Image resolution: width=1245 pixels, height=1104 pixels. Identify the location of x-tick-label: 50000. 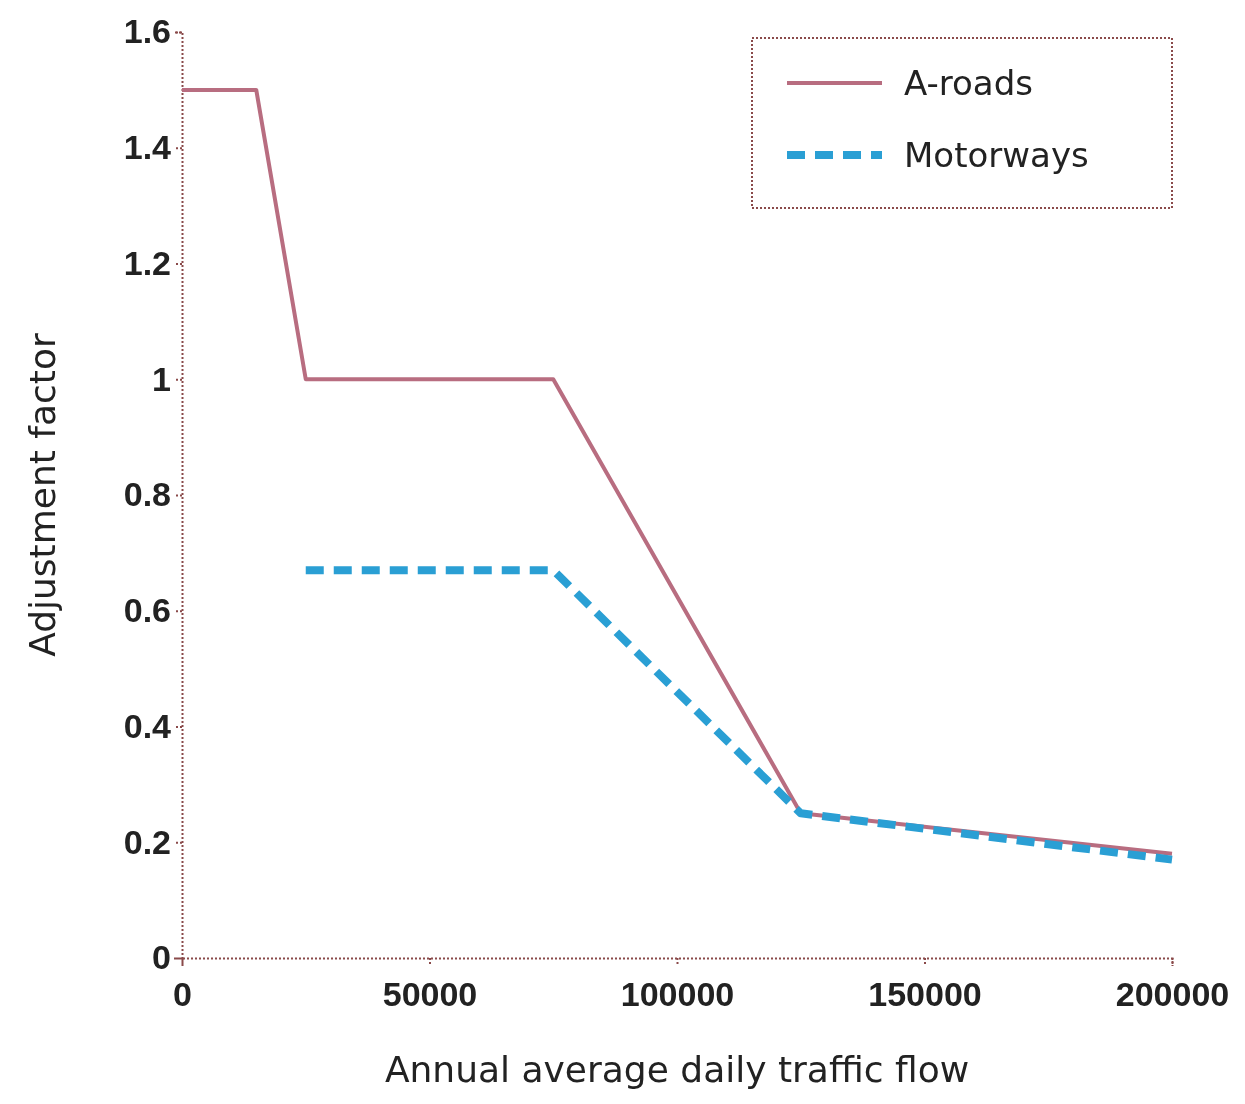
(430, 994).